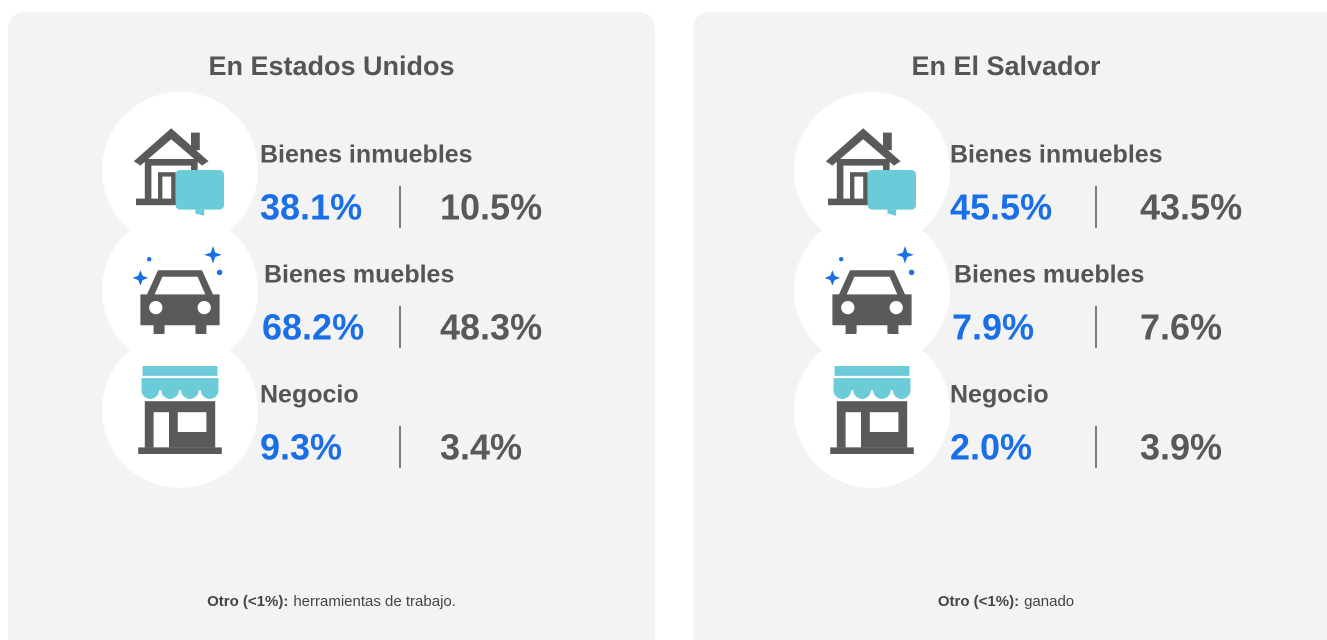 The height and width of the screenshot is (640, 1327). What do you see at coordinates (991, 447) in the screenshot?
I see `value-primary: 2.0%` at bounding box center [991, 447].